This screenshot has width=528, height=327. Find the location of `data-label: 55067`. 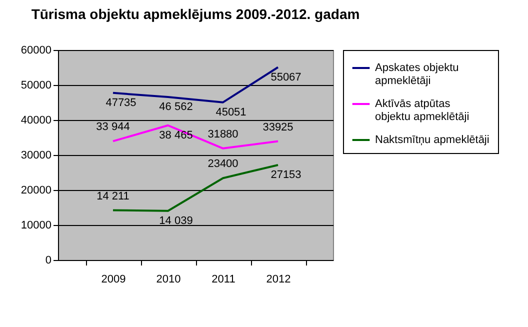

data-label: 55067 is located at coordinates (286, 77).